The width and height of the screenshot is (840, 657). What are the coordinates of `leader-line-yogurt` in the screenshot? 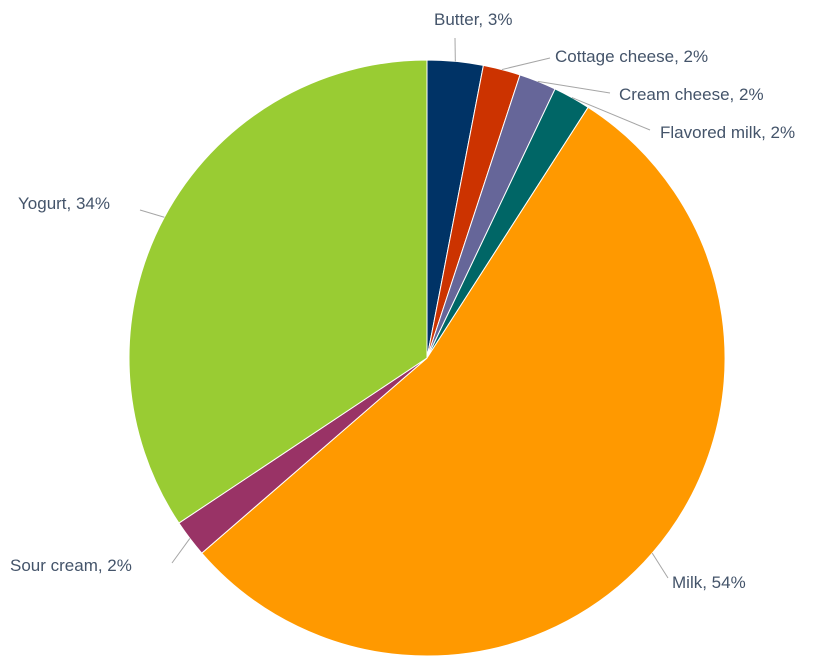 It's located at (152, 213).